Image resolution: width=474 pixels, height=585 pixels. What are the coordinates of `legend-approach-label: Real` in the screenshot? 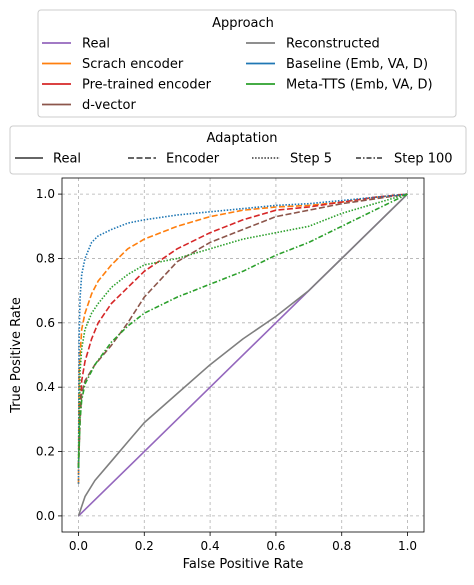 It's located at (96, 44).